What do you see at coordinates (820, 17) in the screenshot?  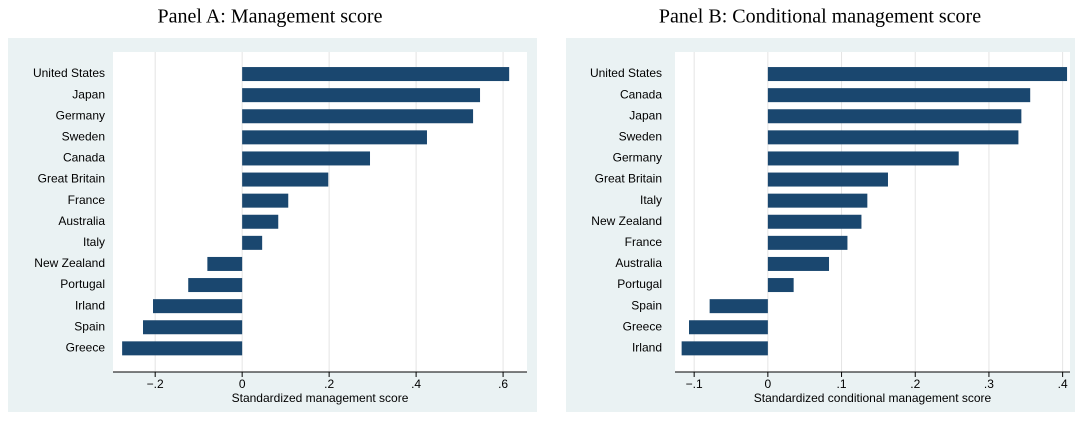 I see `panel-title: Panel B: Conditional management score` at bounding box center [820, 17].